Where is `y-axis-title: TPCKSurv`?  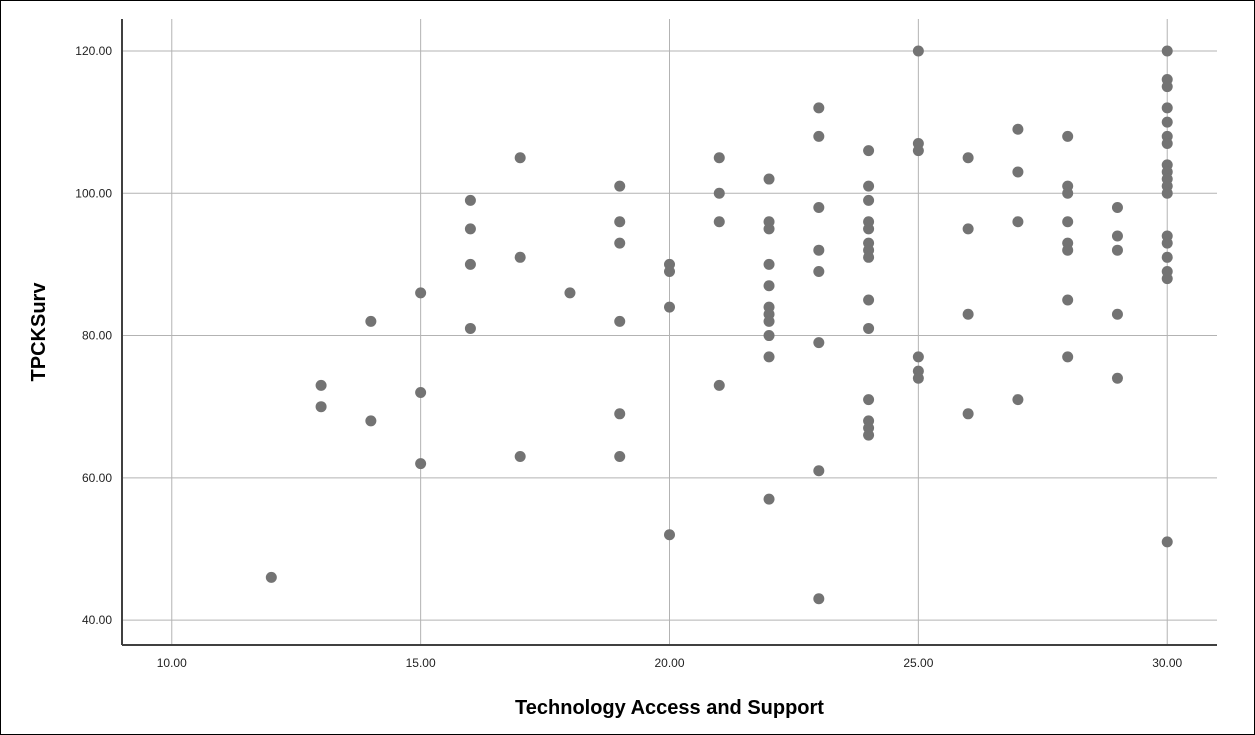 y-axis-title: TPCKSurv is located at coordinates (39, 332).